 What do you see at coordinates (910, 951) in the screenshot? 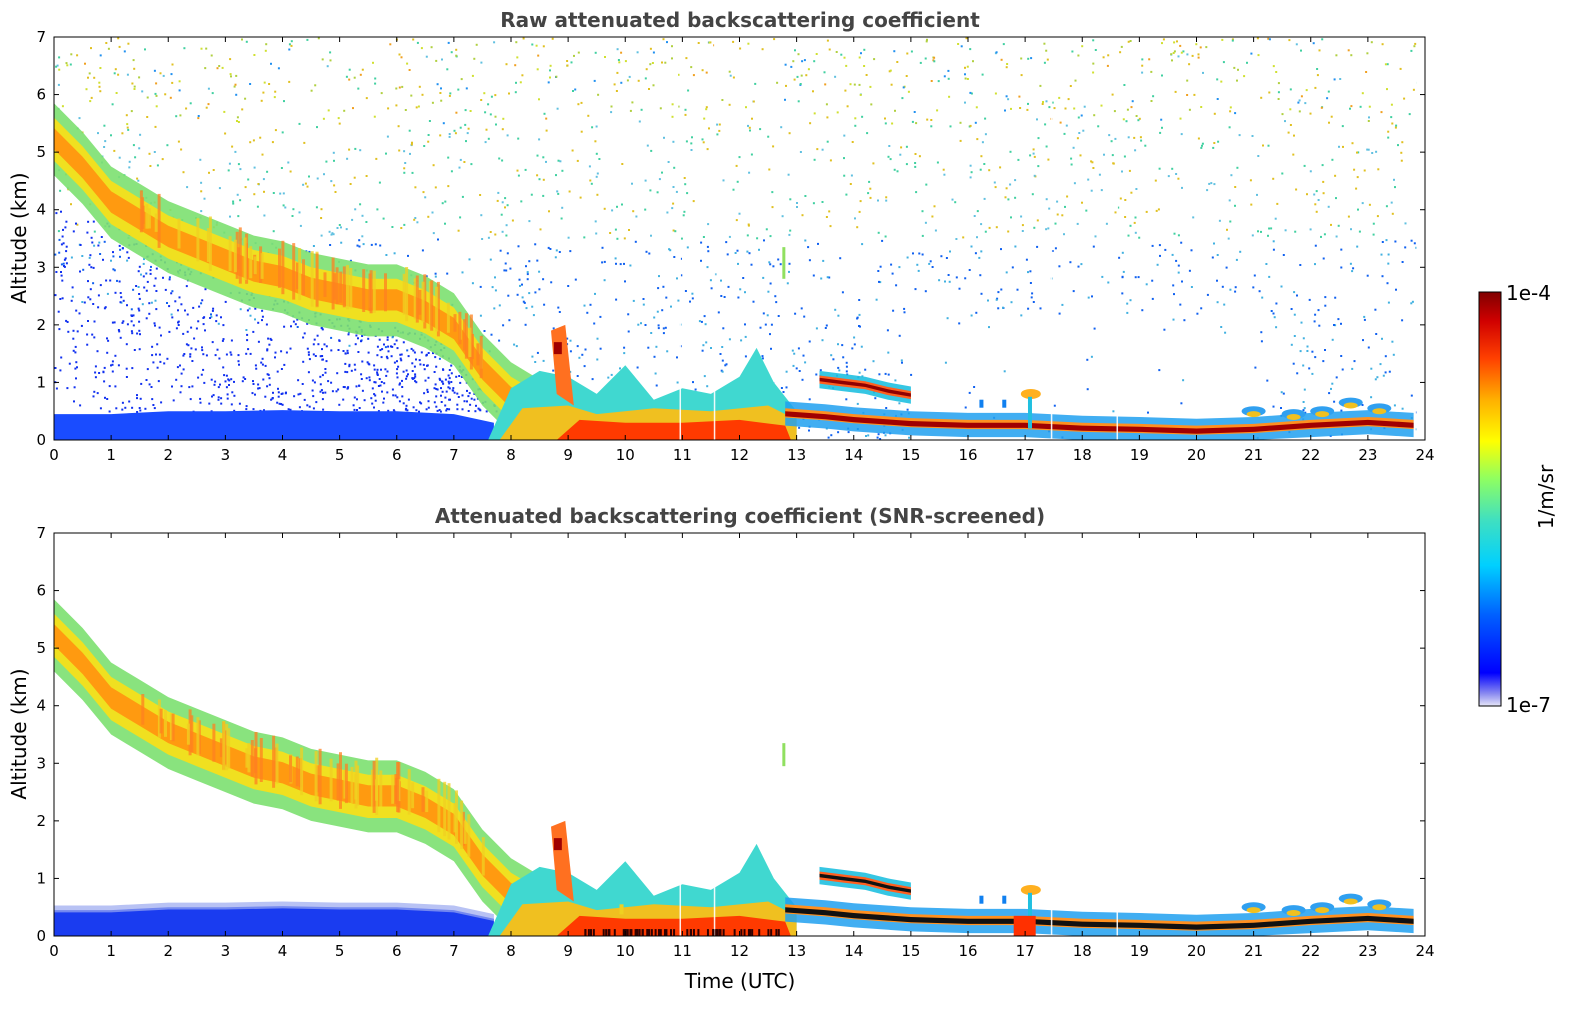
I see `x-tick-label: 15` at bounding box center [910, 951].